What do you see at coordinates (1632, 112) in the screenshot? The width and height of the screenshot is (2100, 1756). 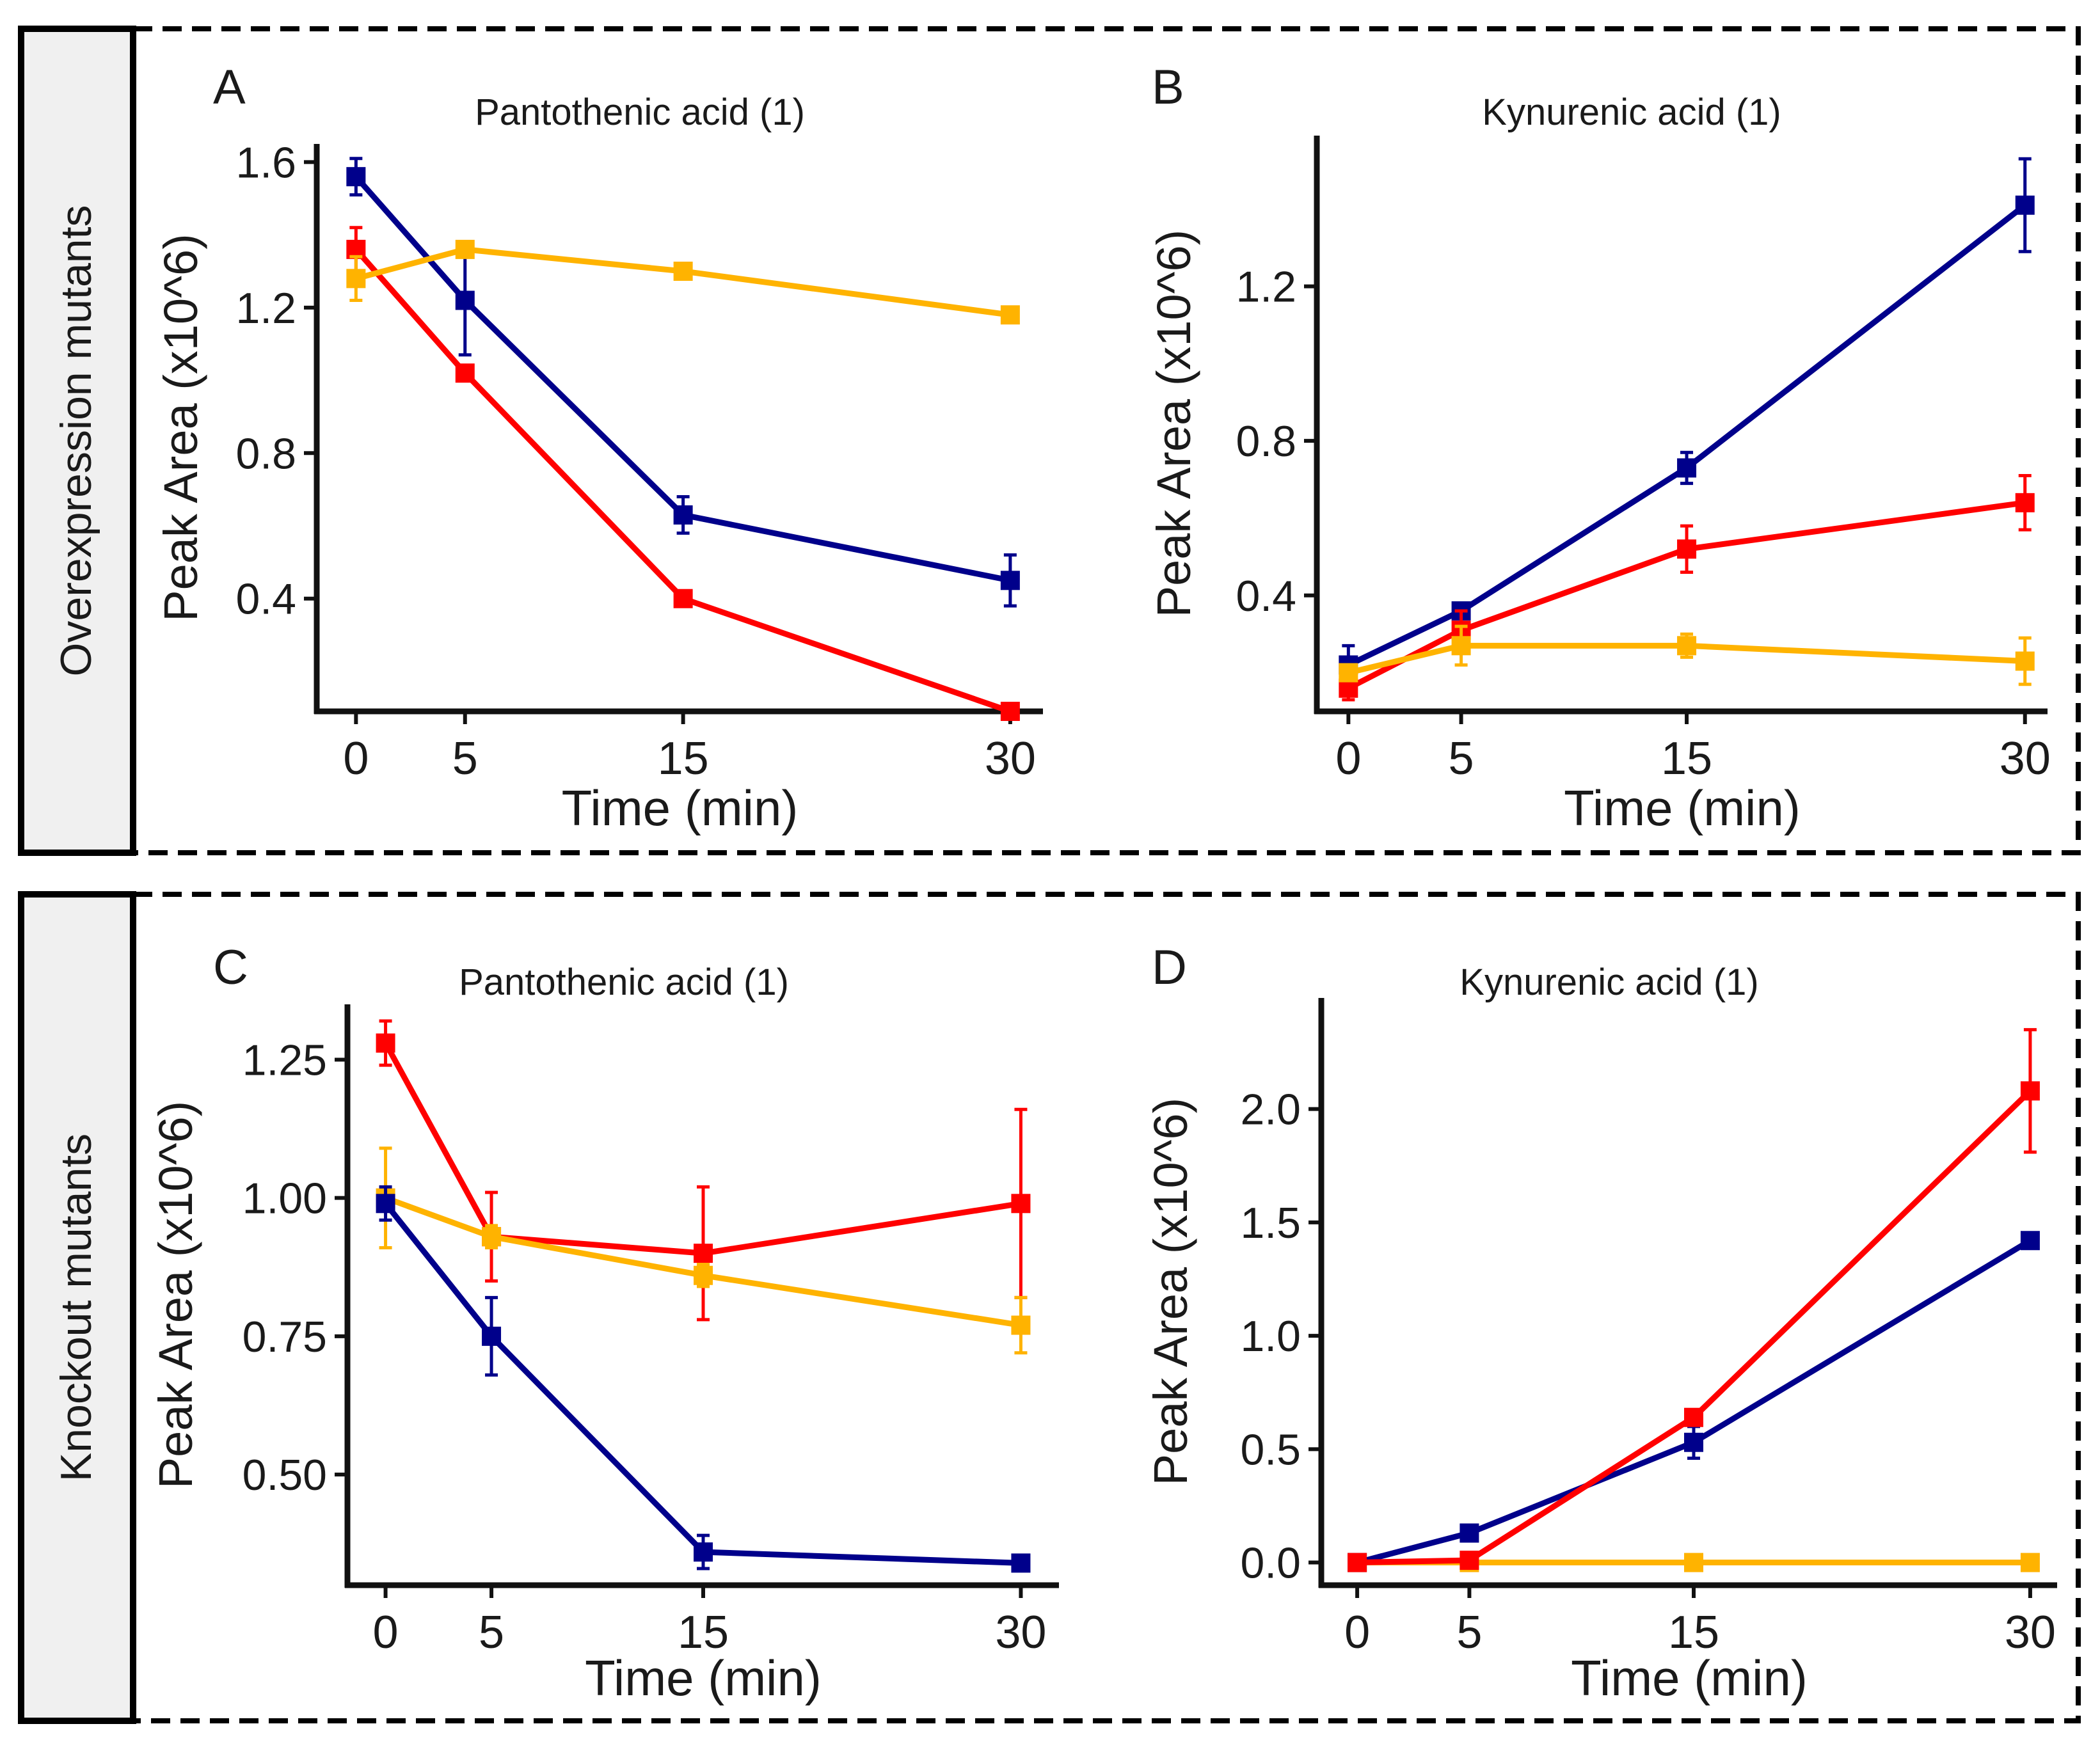 I see `chart-title: Kynurenic acid (1)` at bounding box center [1632, 112].